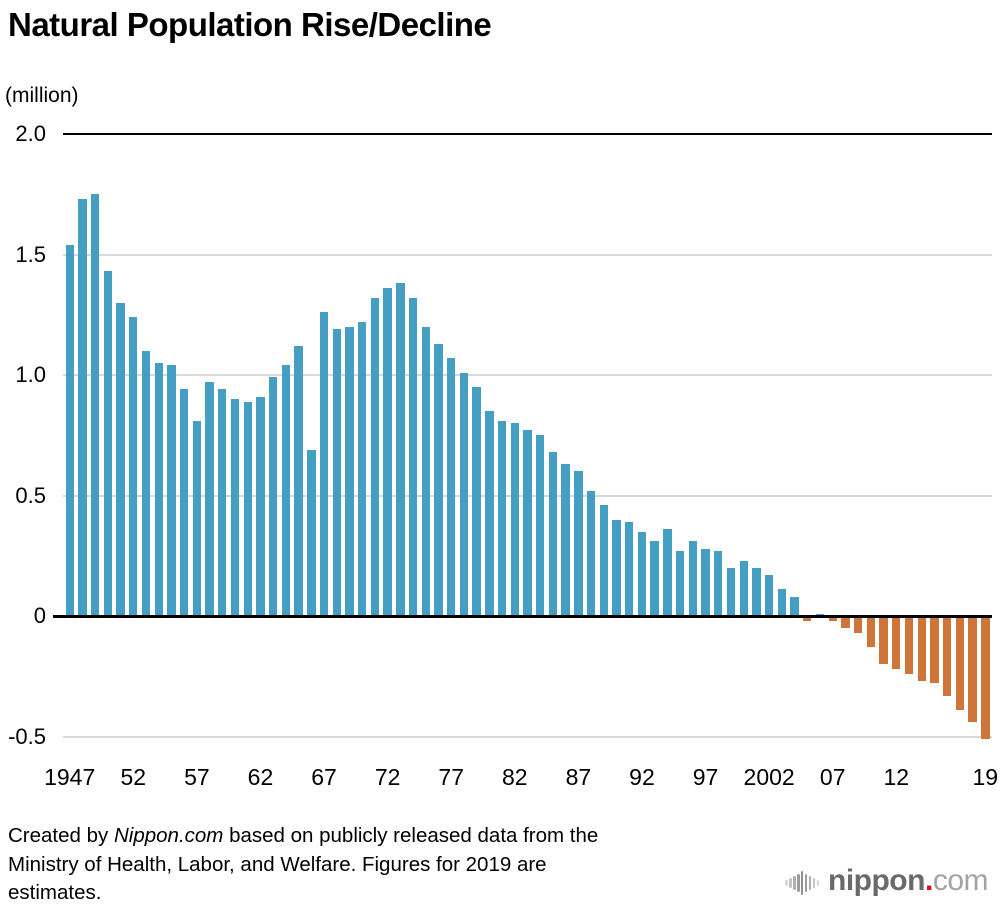 Image resolution: width=1000 pixels, height=910 pixels. What do you see at coordinates (802, 883) in the screenshot?
I see `soundwave-bars-icon` at bounding box center [802, 883].